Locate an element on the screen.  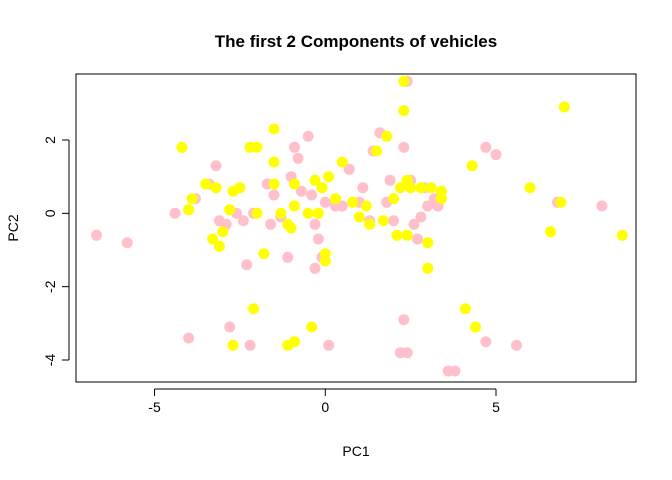
y-axis: -4 -2 0 2 is located at coordinates (56, 251).